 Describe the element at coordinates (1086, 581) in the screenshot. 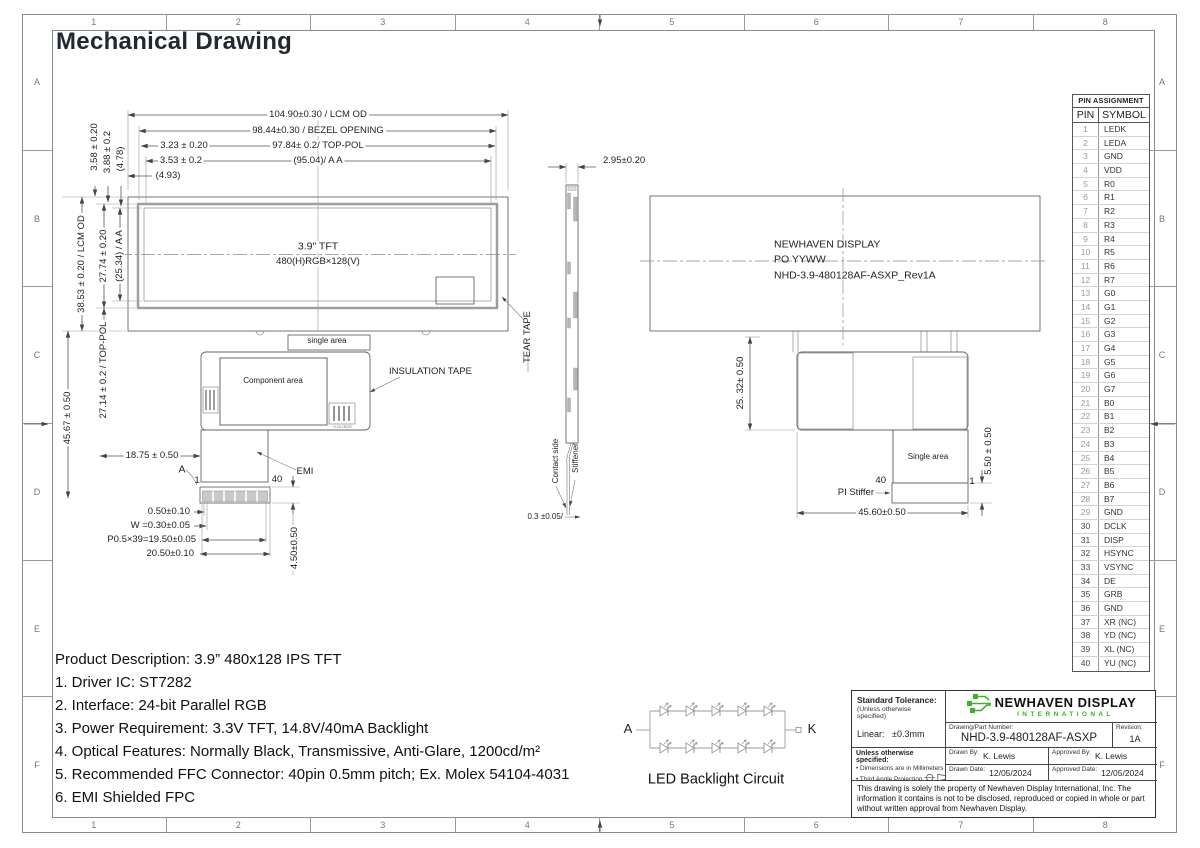

I see `pin-number: 34` at that location.